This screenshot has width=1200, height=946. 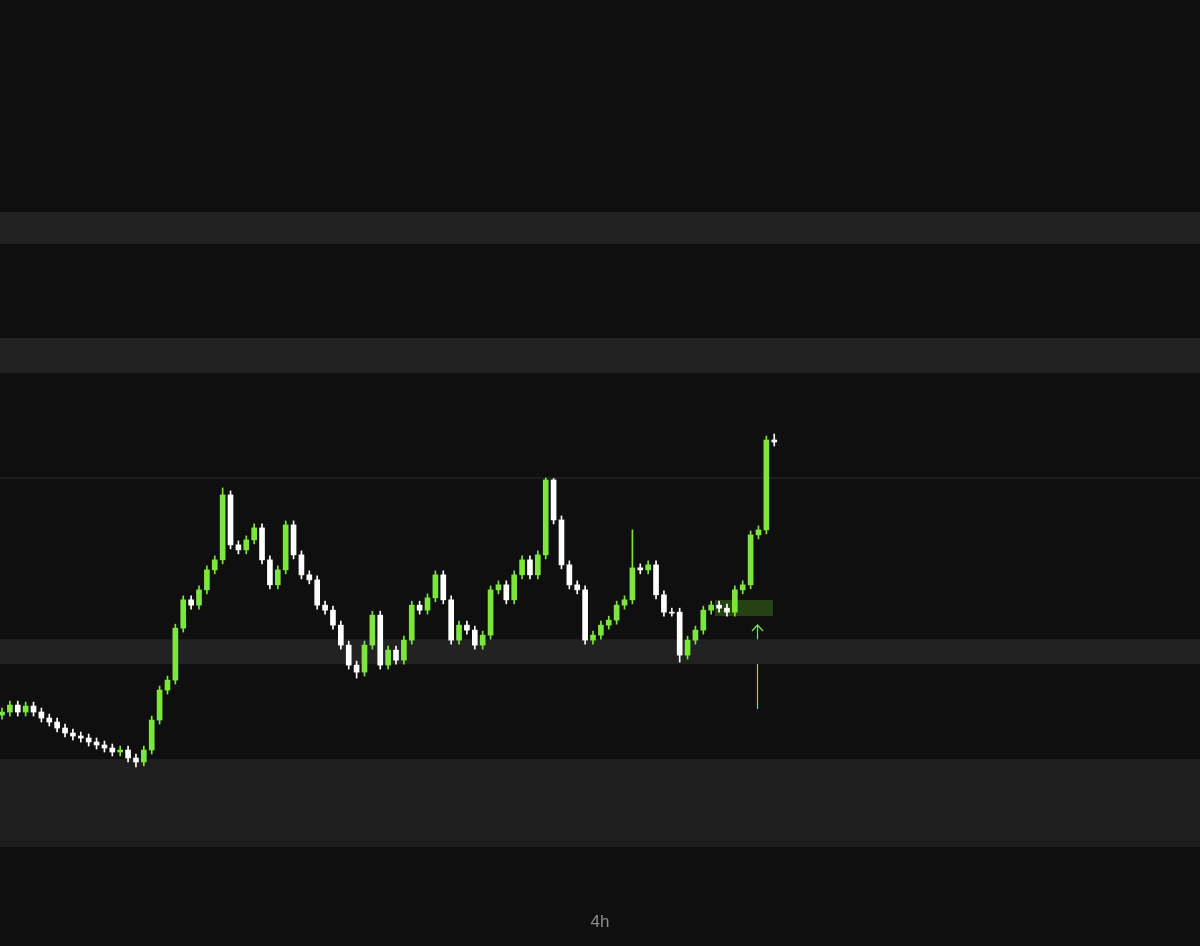 What do you see at coordinates (600, 922) in the screenshot?
I see `text: 4h` at bounding box center [600, 922].